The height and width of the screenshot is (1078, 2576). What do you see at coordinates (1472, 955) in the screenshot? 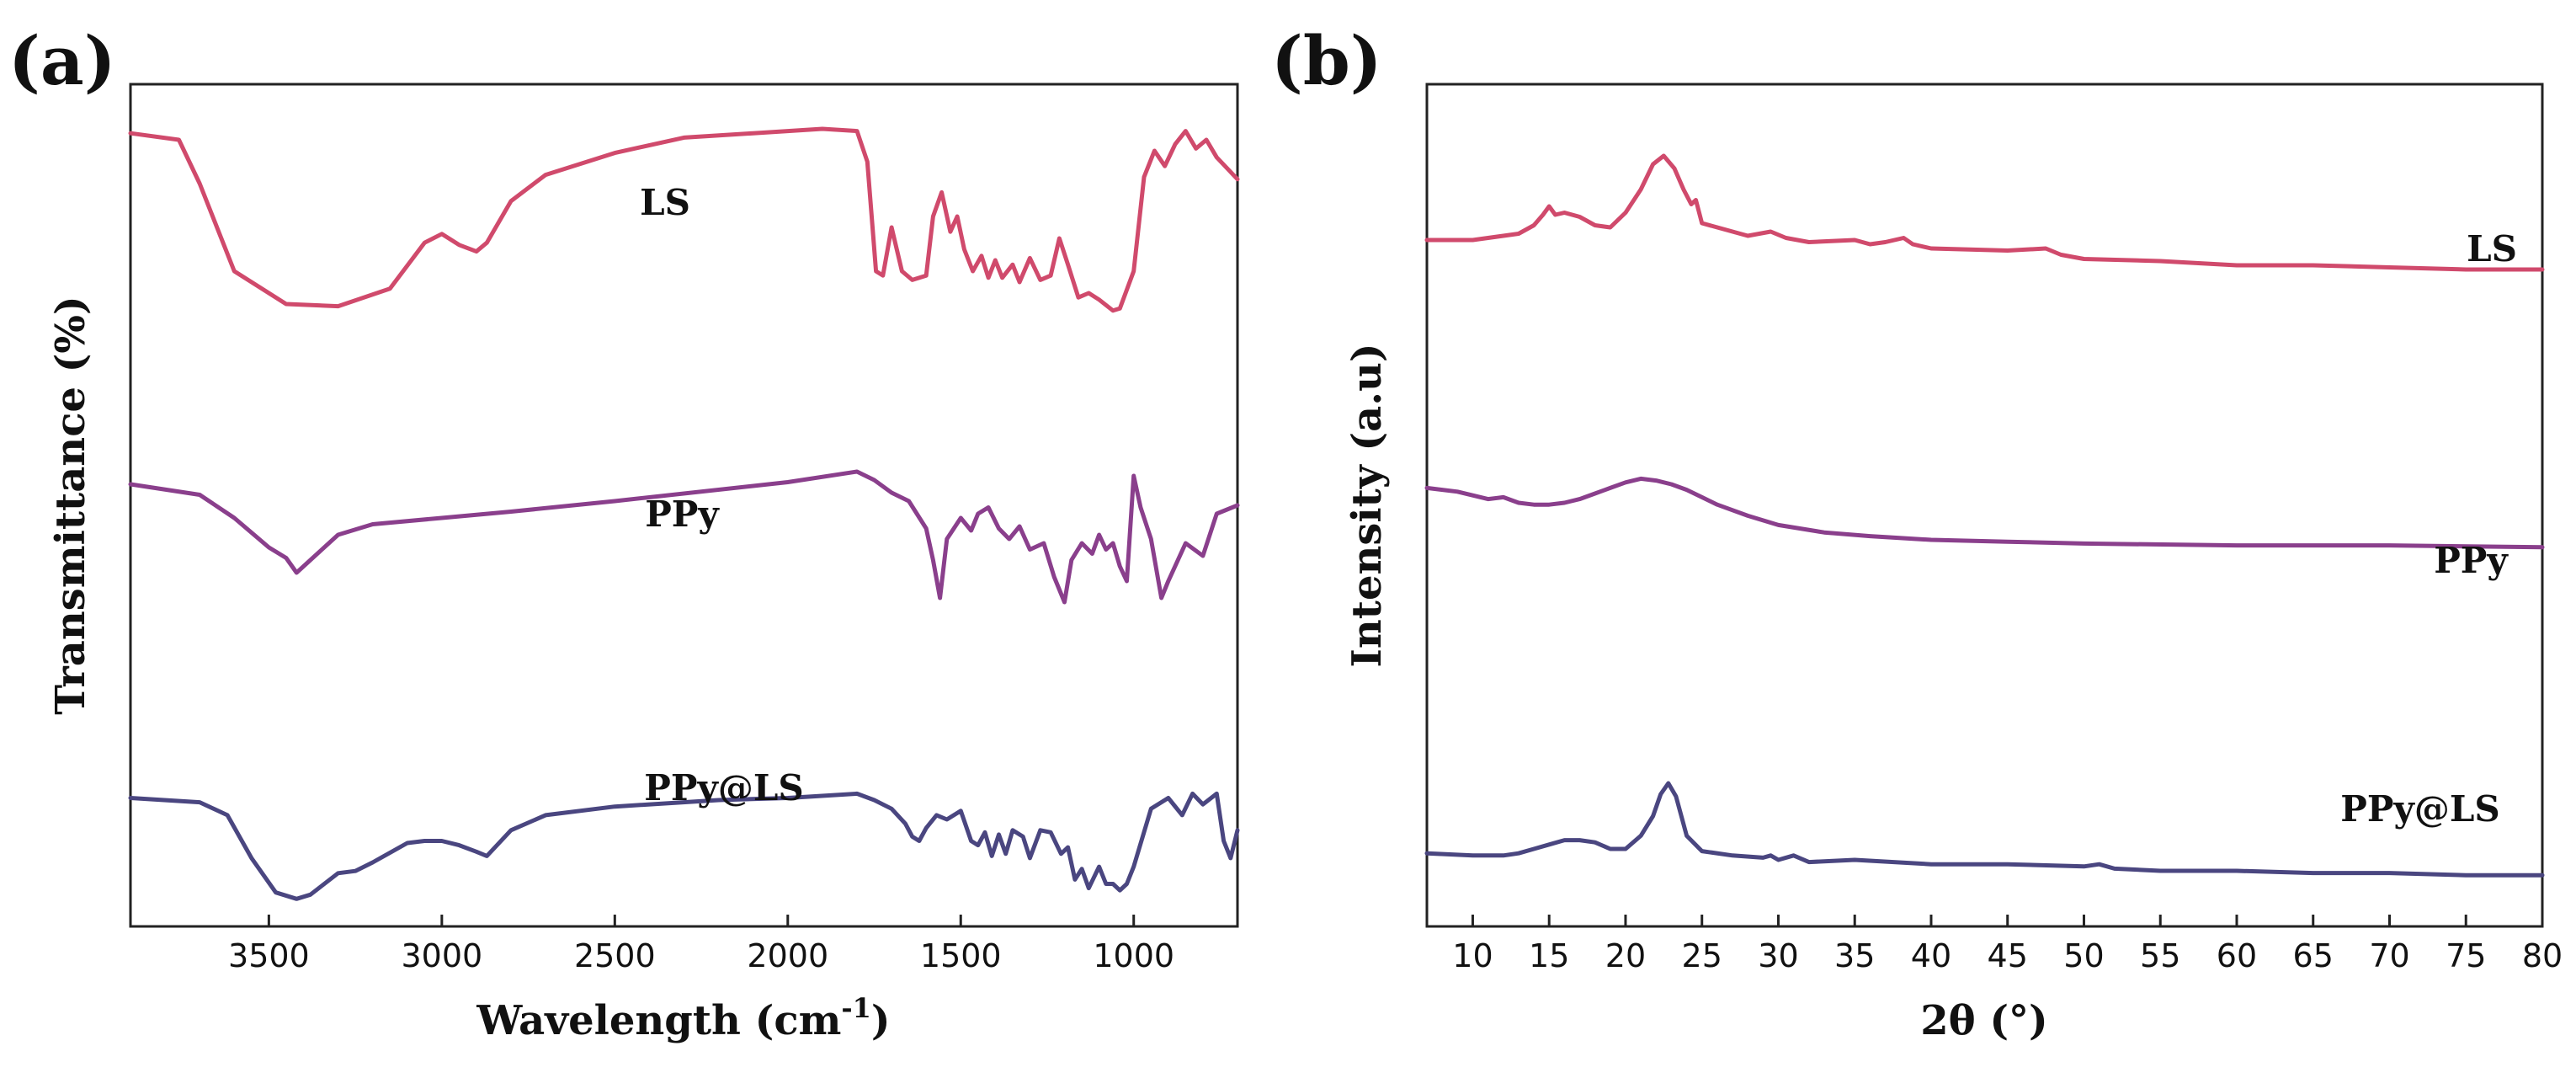
I see `x-tick-label: 10` at bounding box center [1472, 955].